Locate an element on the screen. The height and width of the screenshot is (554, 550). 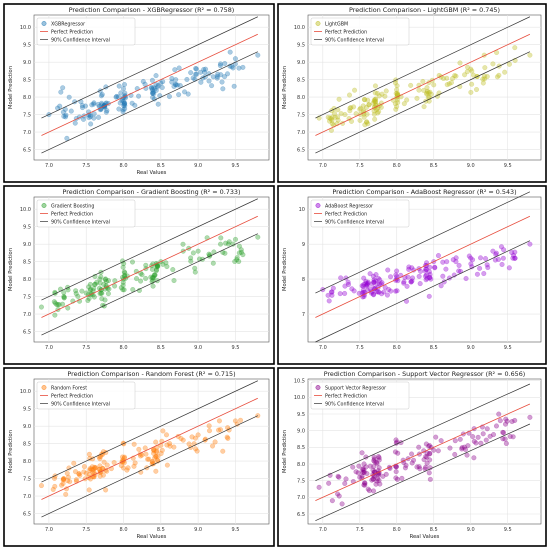
lower-confidence-line is located at coordinates (149, 466).